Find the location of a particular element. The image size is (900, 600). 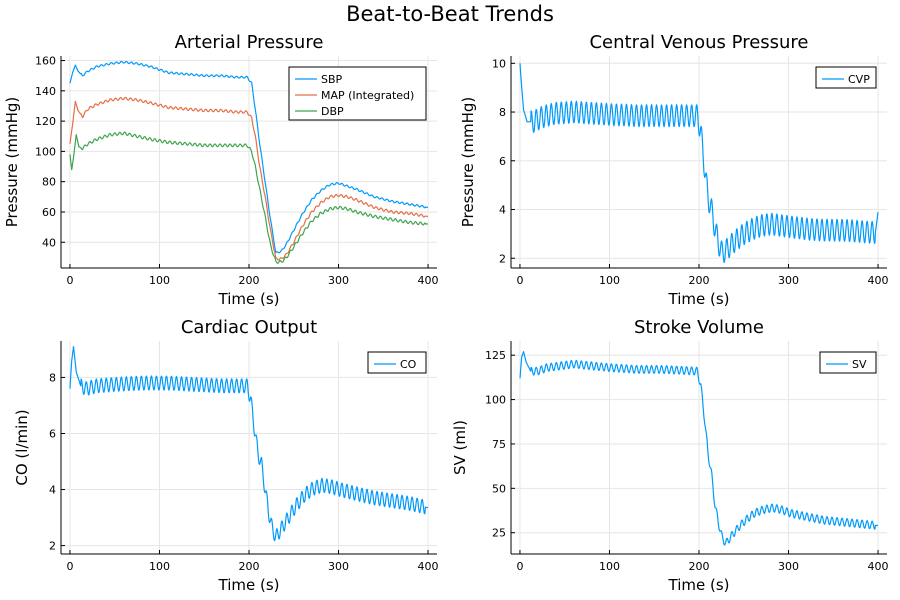

legend-label: MAP (Integrated) is located at coordinates (367, 95).